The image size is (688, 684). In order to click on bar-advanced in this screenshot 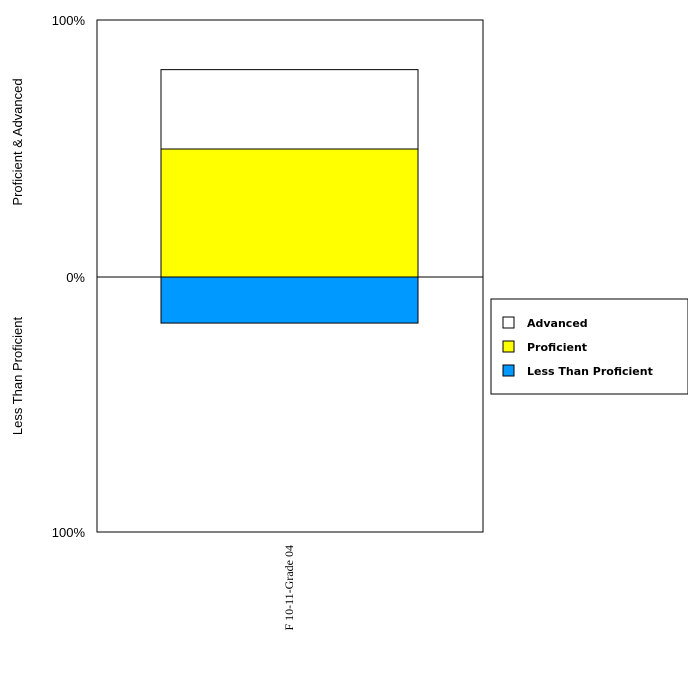, I will do `click(289, 109)`.